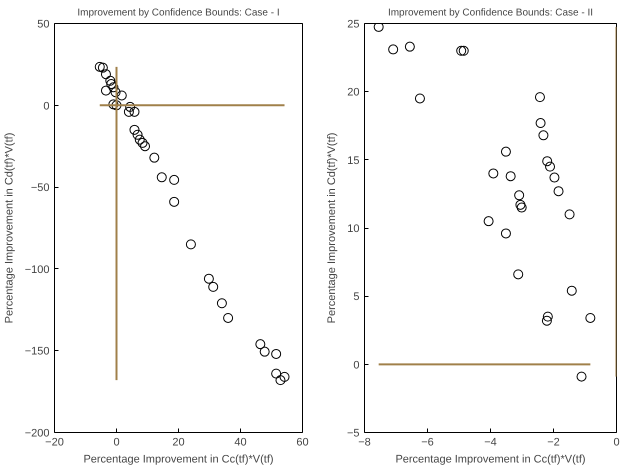 The image size is (628, 468). What do you see at coordinates (353, 24) in the screenshot?
I see `y-tick-label: 25` at bounding box center [353, 24].